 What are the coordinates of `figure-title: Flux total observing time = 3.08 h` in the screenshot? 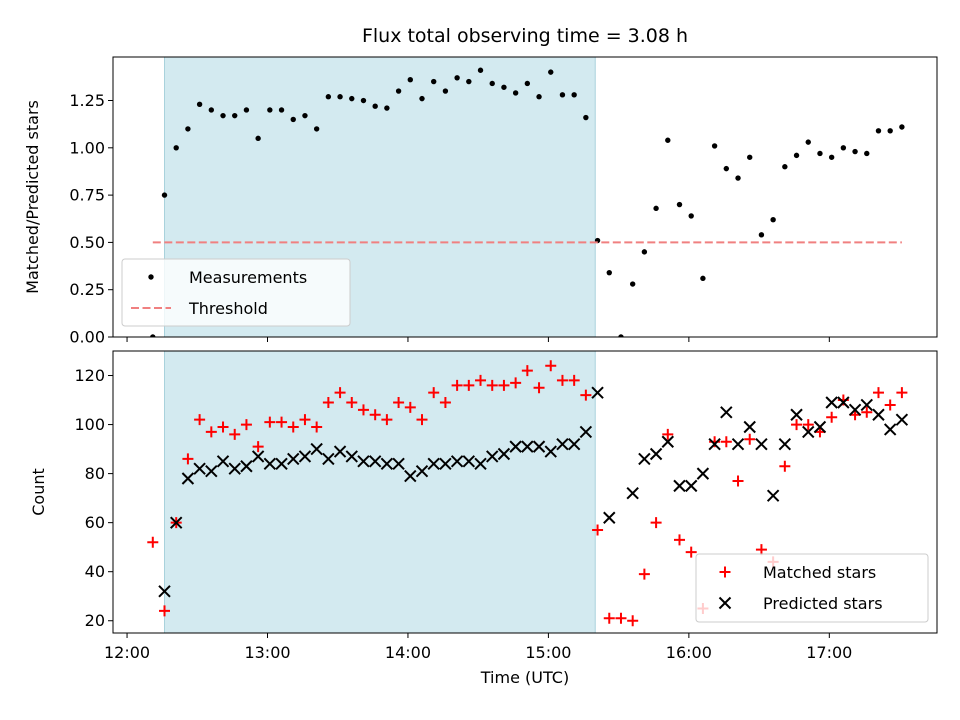 It's located at (525, 36).